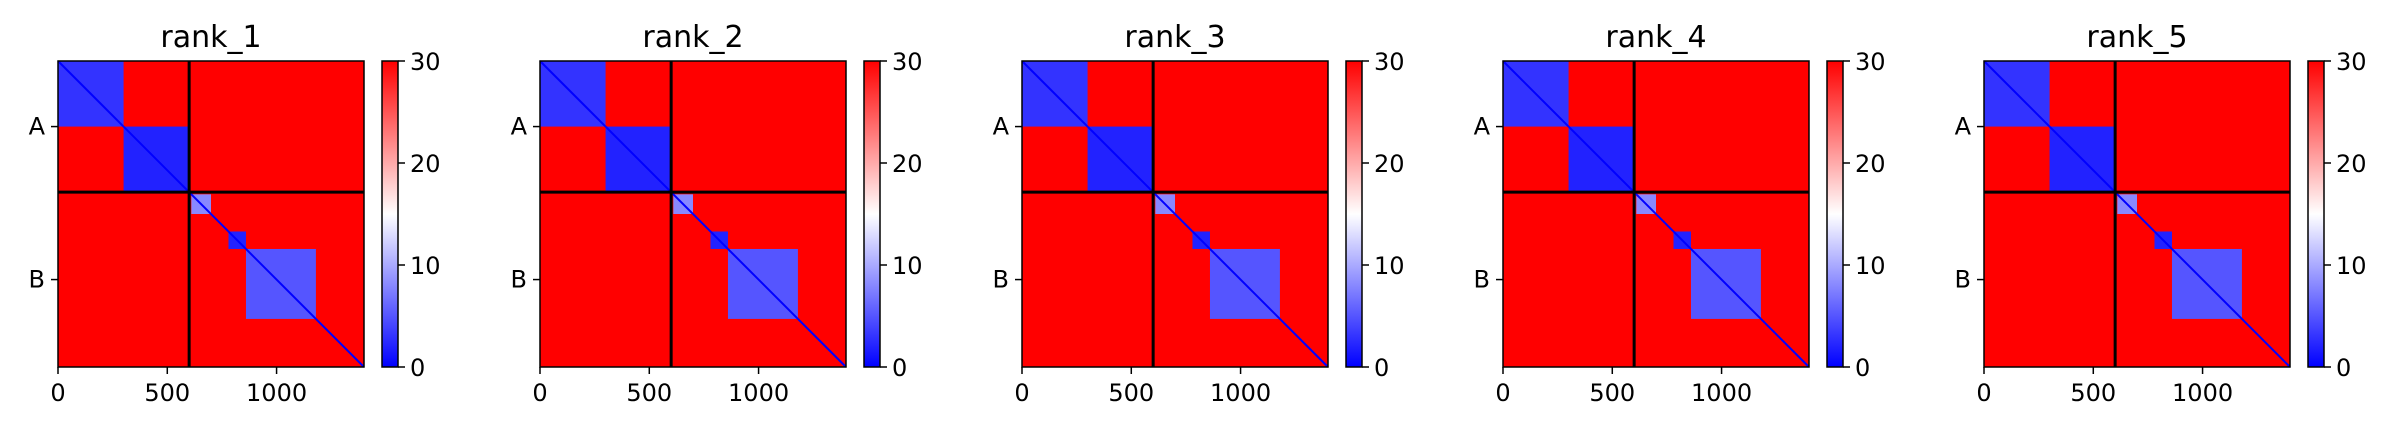 Image resolution: width=2401 pixels, height=438 pixels. I want to click on panel-title: rank_2, so click(692, 37).